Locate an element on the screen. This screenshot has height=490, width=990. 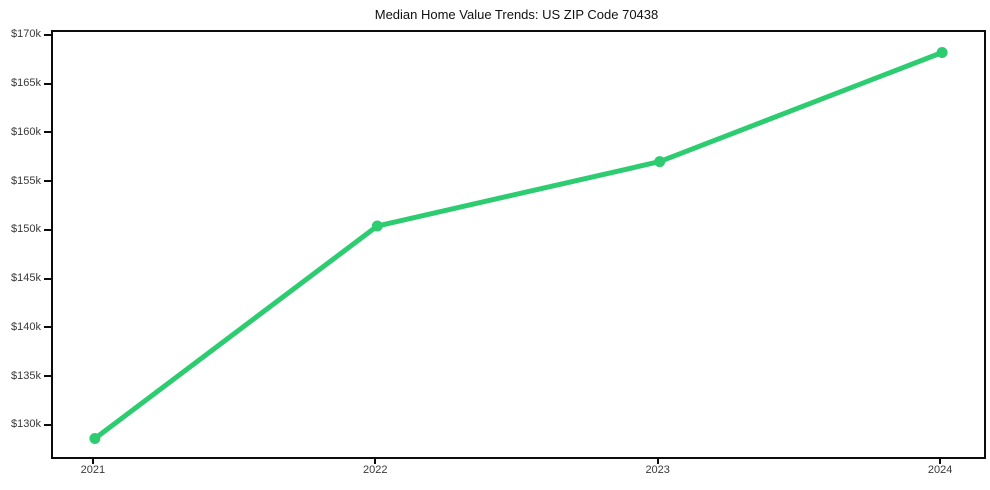
x-tick-label: 2023 is located at coordinates (657, 470).